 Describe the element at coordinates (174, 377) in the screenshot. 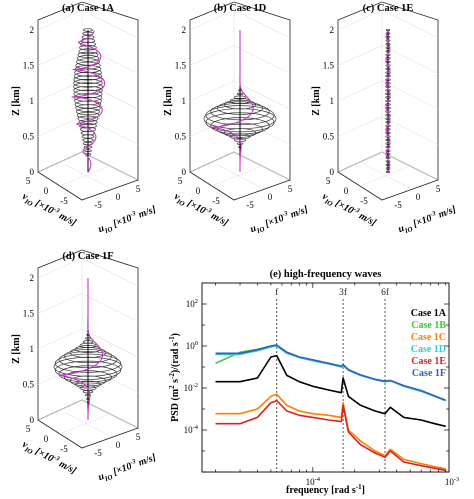

I see `psd-y-axis-label: PSD (m2 s-2)/(rad s-1)` at that location.